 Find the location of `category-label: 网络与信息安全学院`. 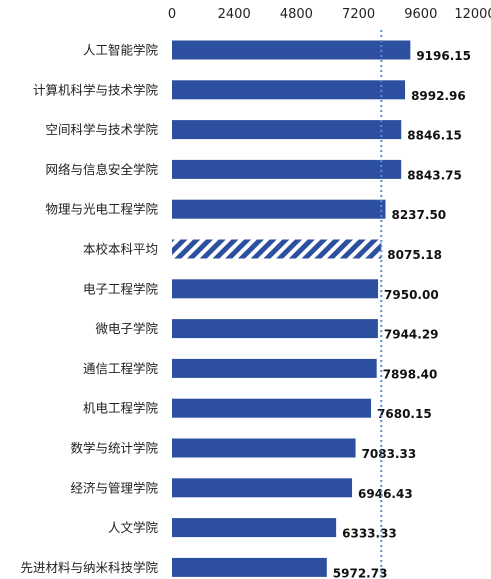

category-label: 网络与信息安全学院 is located at coordinates (101, 169).